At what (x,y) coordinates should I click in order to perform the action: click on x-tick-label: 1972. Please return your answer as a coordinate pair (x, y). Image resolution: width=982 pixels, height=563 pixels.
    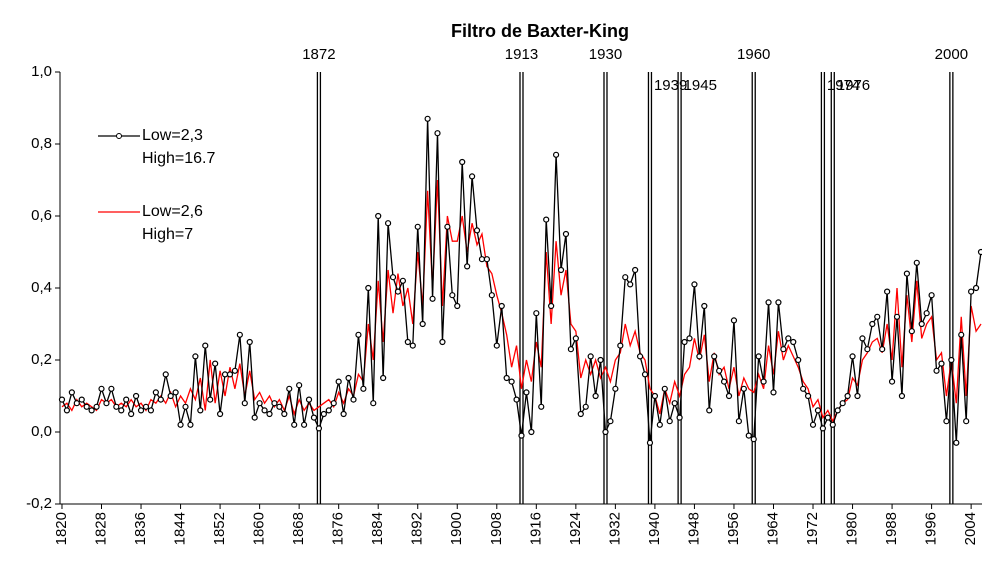
    Looking at the image, I should click on (812, 528).